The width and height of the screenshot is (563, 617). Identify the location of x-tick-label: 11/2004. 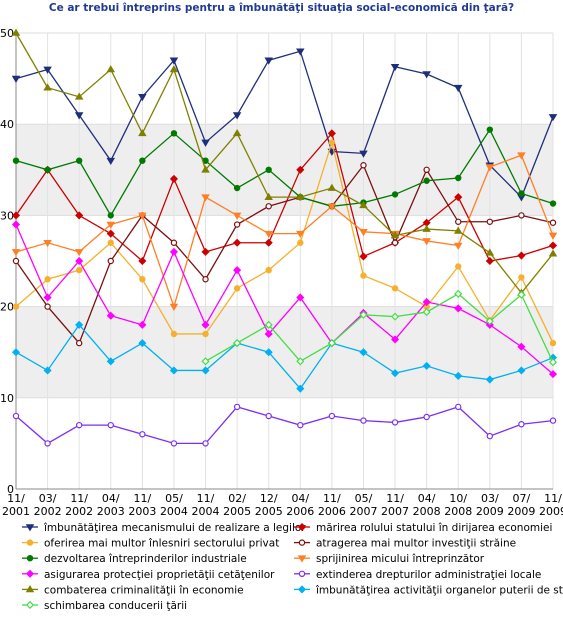
(206, 505).